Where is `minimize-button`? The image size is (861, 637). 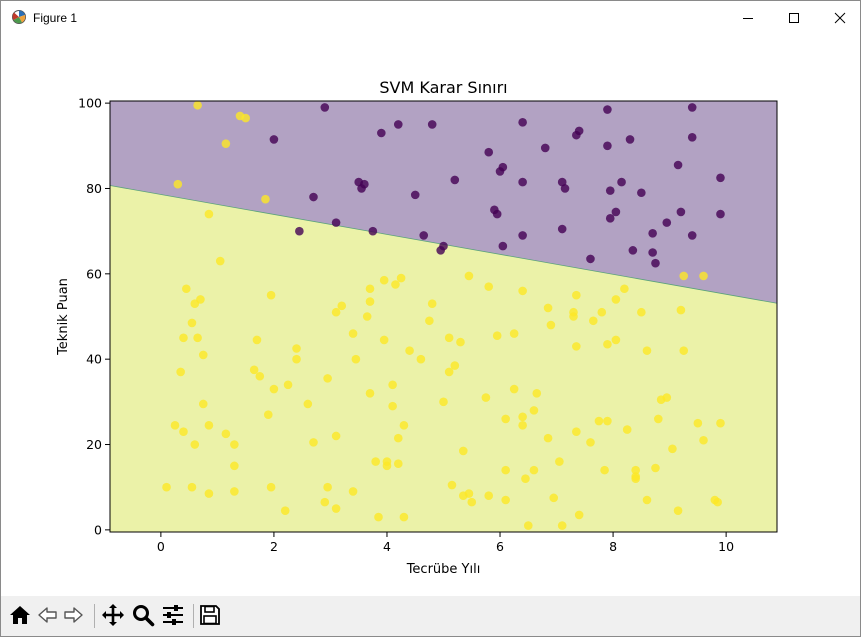 minimize-button is located at coordinates (748, 18).